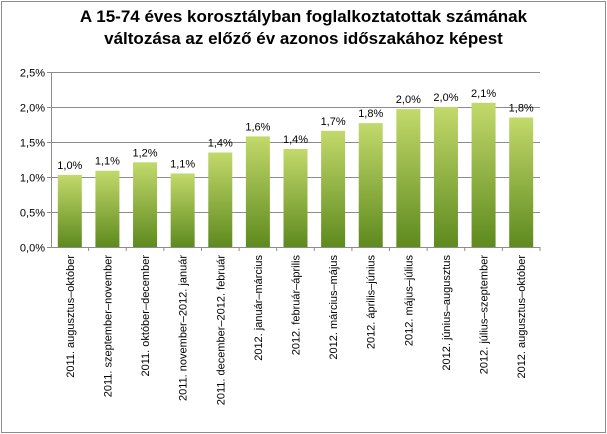 The image size is (607, 434). Describe the element at coordinates (259, 308) in the screenshot. I see `x-tick-label: 2012. január–március` at that location.